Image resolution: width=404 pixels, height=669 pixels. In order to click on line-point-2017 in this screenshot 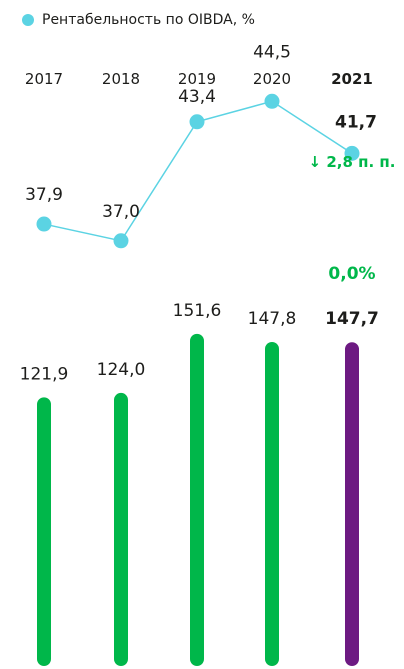, I will do `click(44, 224)`.